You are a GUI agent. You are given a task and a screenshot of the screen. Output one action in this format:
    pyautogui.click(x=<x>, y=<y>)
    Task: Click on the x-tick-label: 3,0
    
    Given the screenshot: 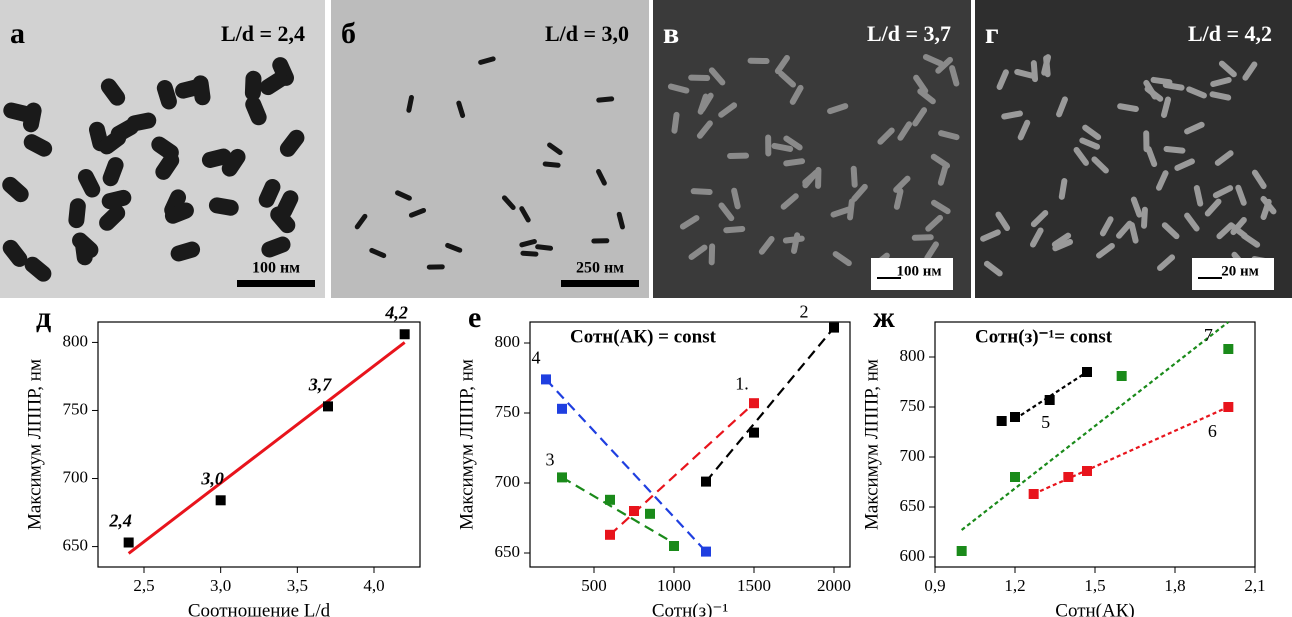 What is the action you would take?
    pyautogui.click(x=220, y=585)
    